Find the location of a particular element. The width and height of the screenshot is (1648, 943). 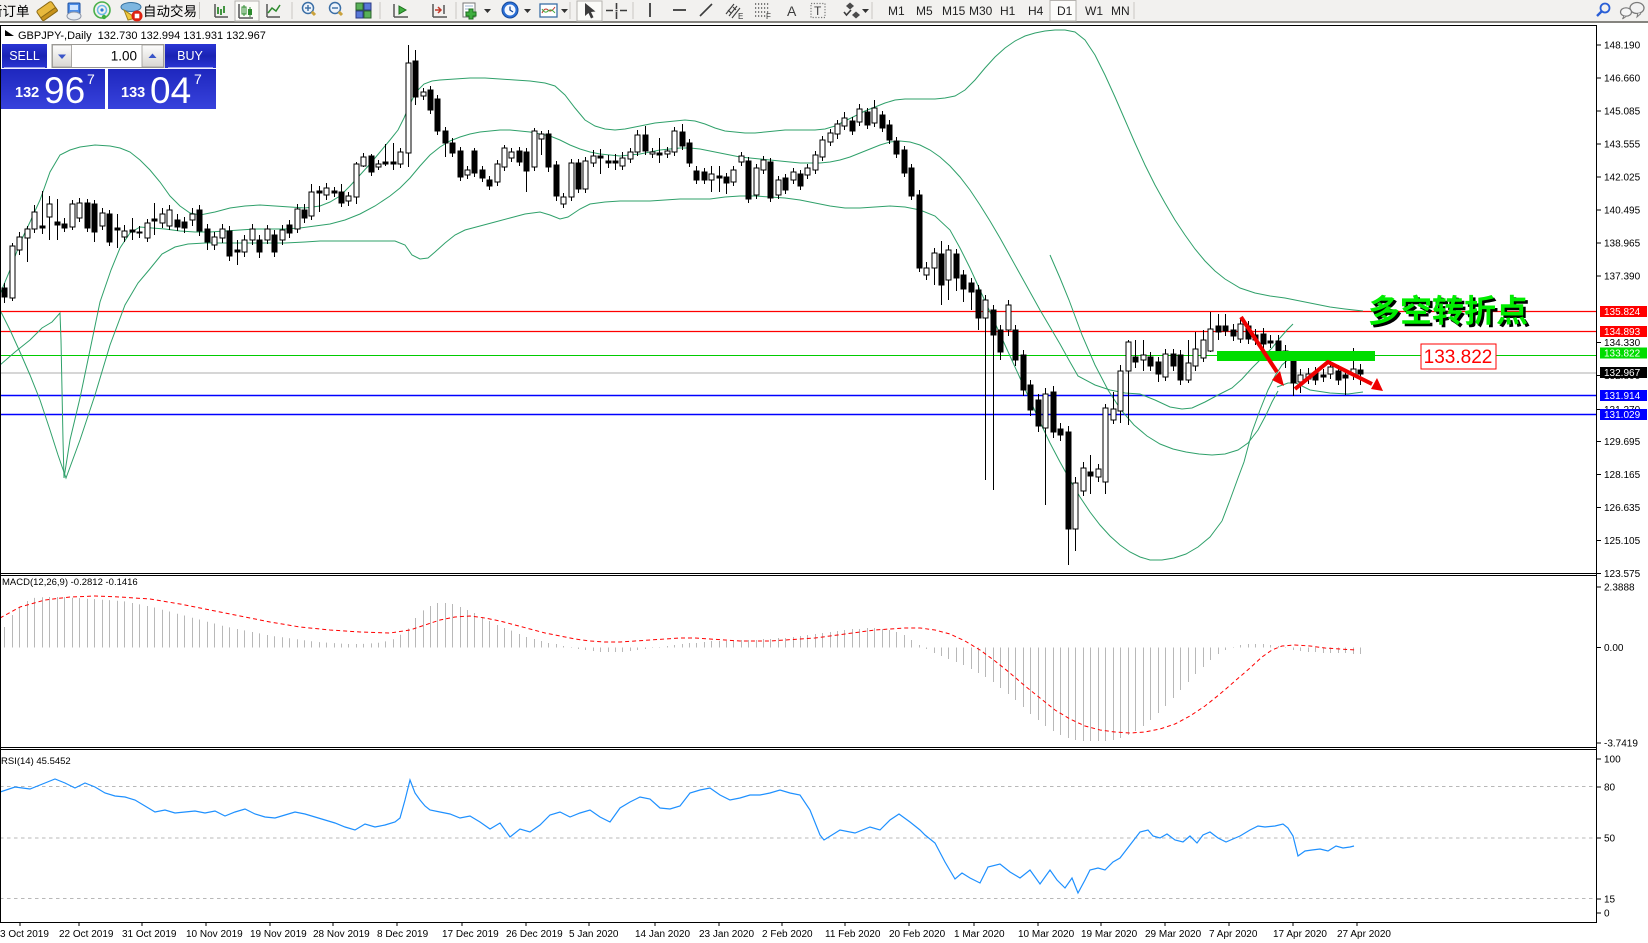

svg-text: 50 is located at coordinates (1610, 839).